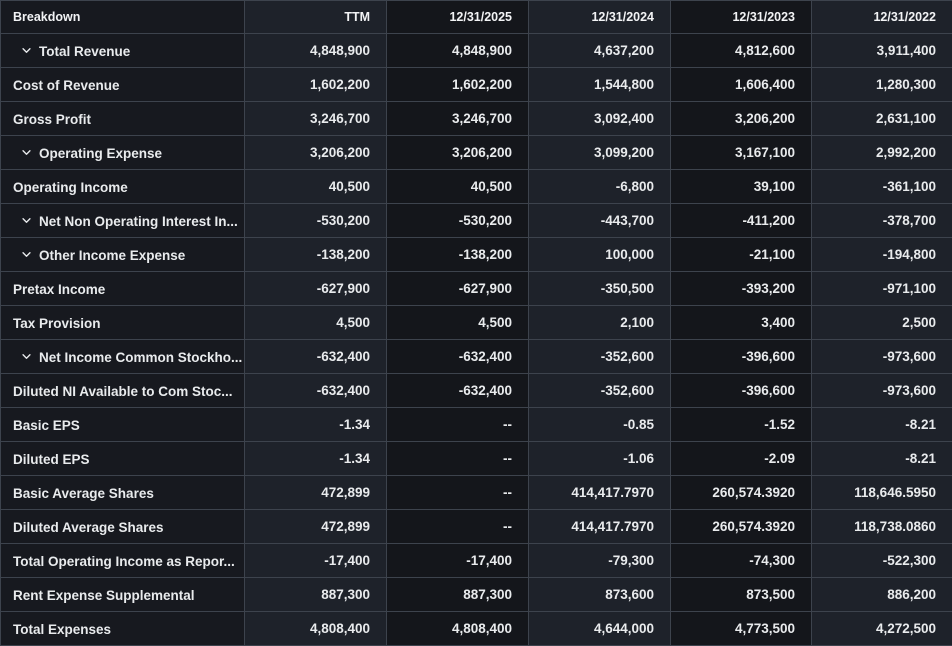 The height and width of the screenshot is (646, 952). Describe the element at coordinates (881, 254) in the screenshot. I see `cell-value: -194,800` at that location.